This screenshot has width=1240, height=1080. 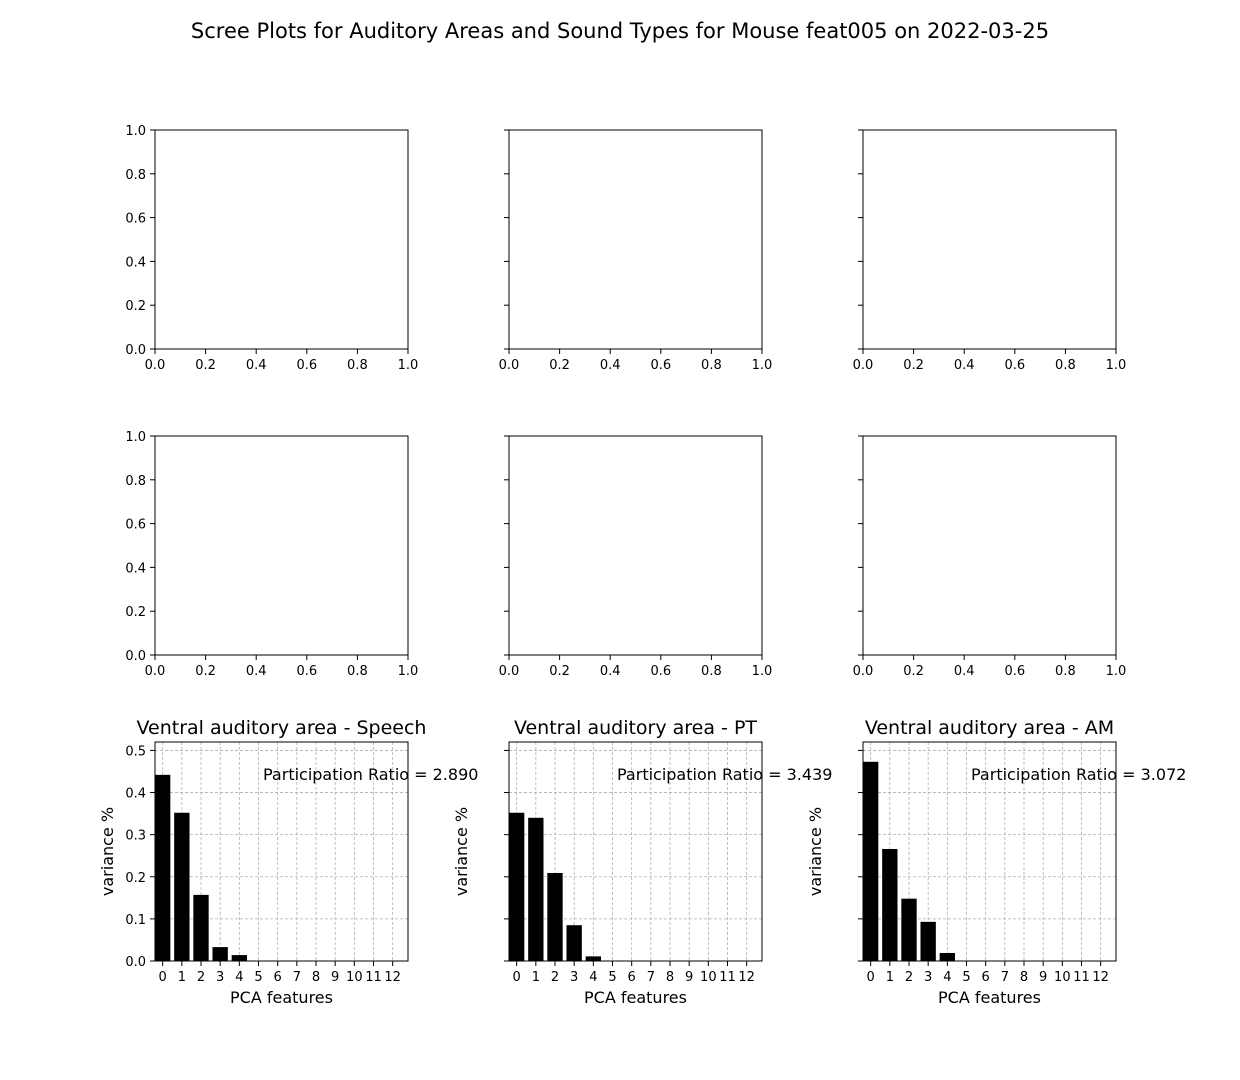 I want to click on subplot-row2-col1: 0.0 0.2 0.4 0.6 0.8 1.0 0.0 0.2 0.4 0.6 0.8 1.0, so click(x=271, y=554).